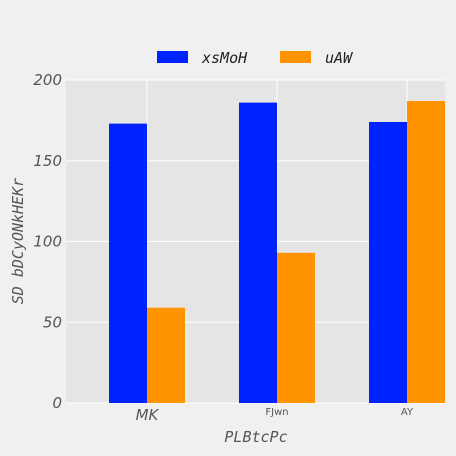 The width and height of the screenshot is (456, 456). Describe the element at coordinates (255, 58) in the screenshot. I see `legend: xsMoH uAW` at that location.